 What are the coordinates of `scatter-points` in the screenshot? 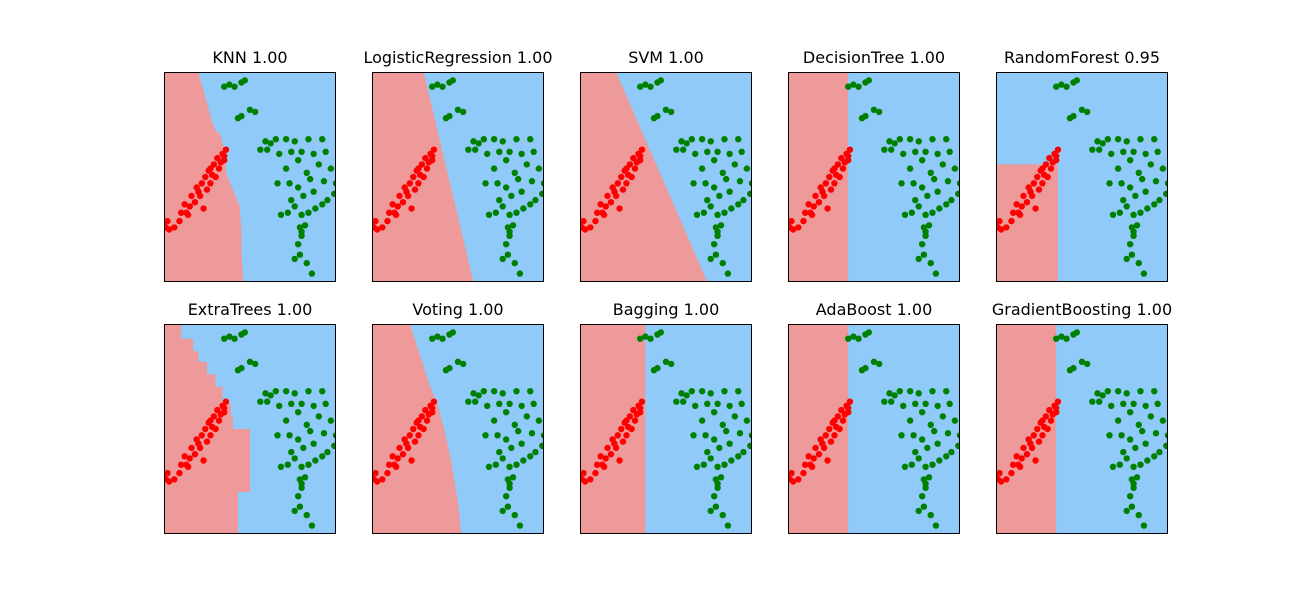 It's located at (874, 177).